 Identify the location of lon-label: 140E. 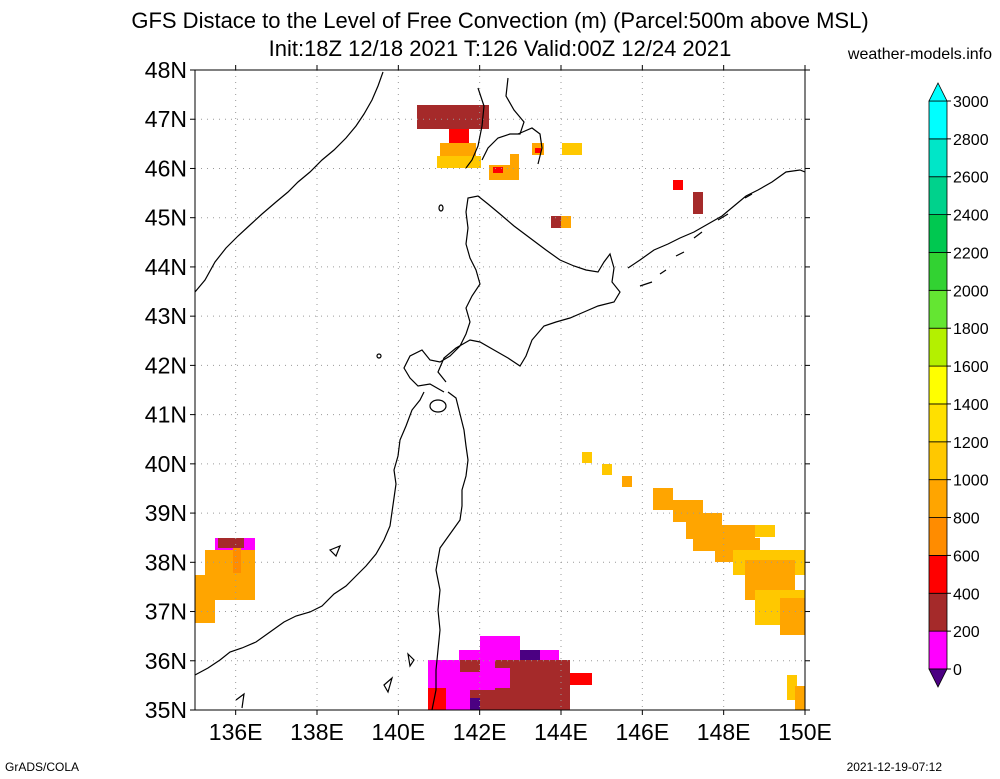
(398, 732).